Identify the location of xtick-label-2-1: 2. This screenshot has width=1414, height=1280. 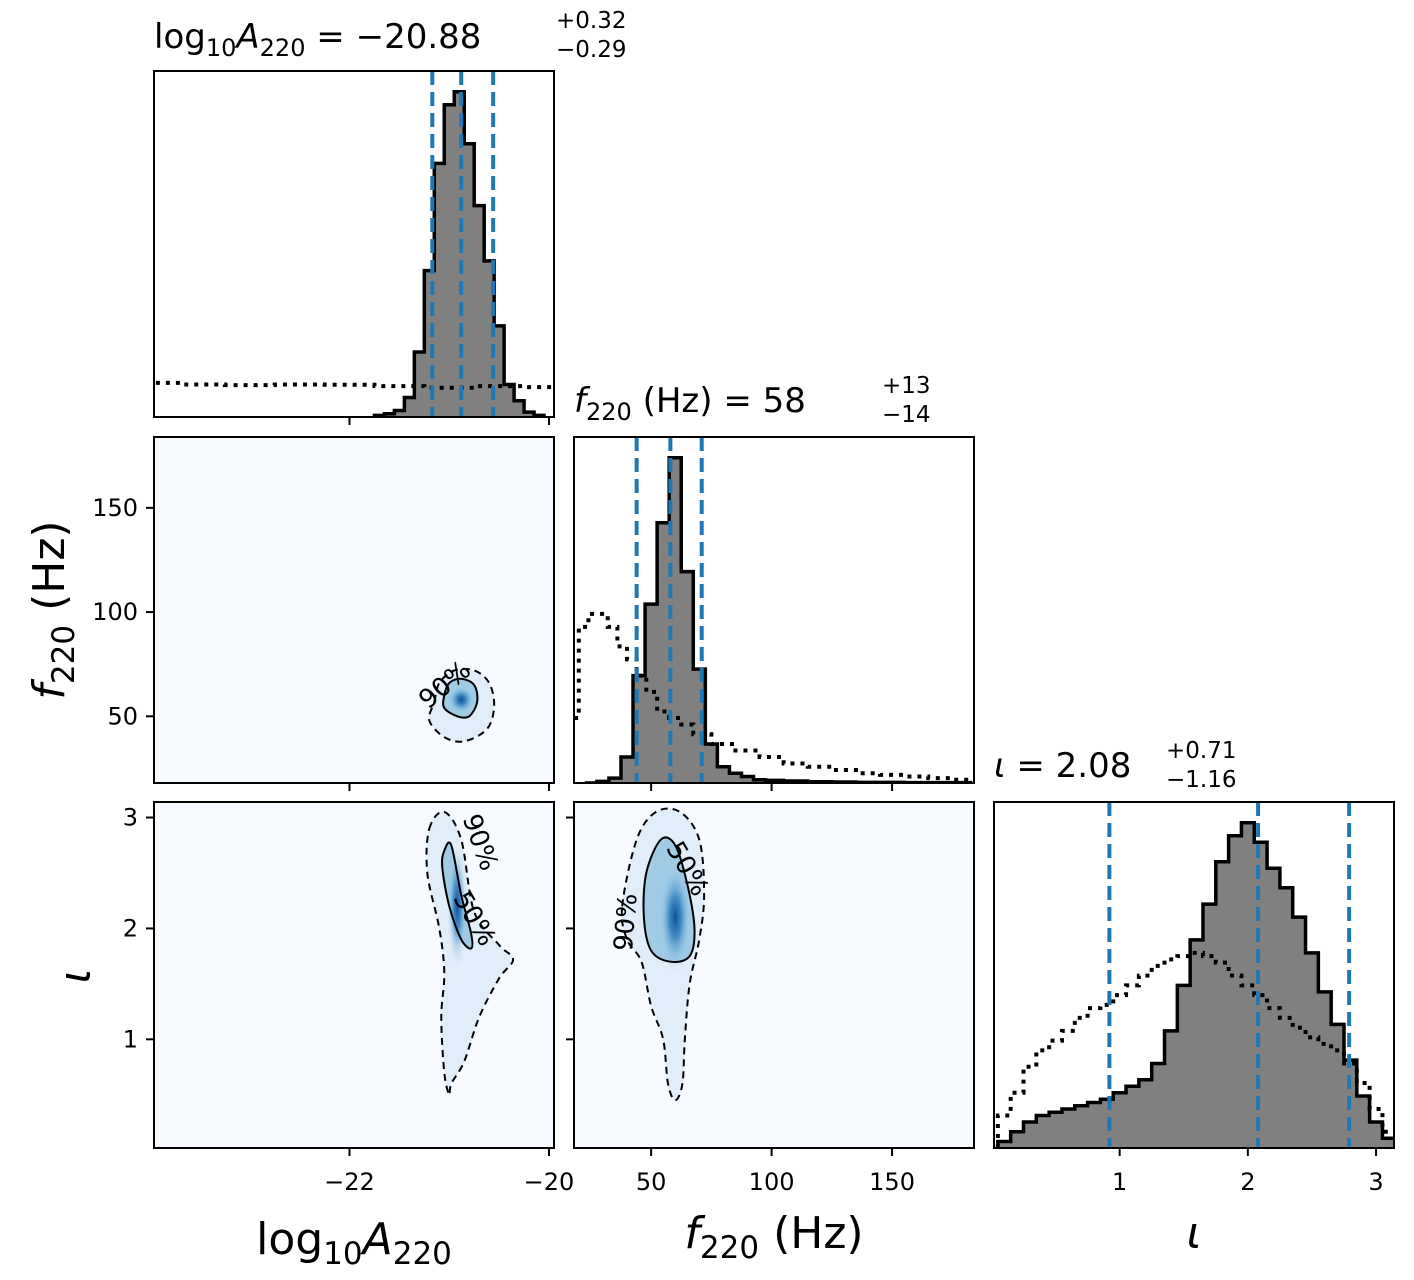
(1247, 1182).